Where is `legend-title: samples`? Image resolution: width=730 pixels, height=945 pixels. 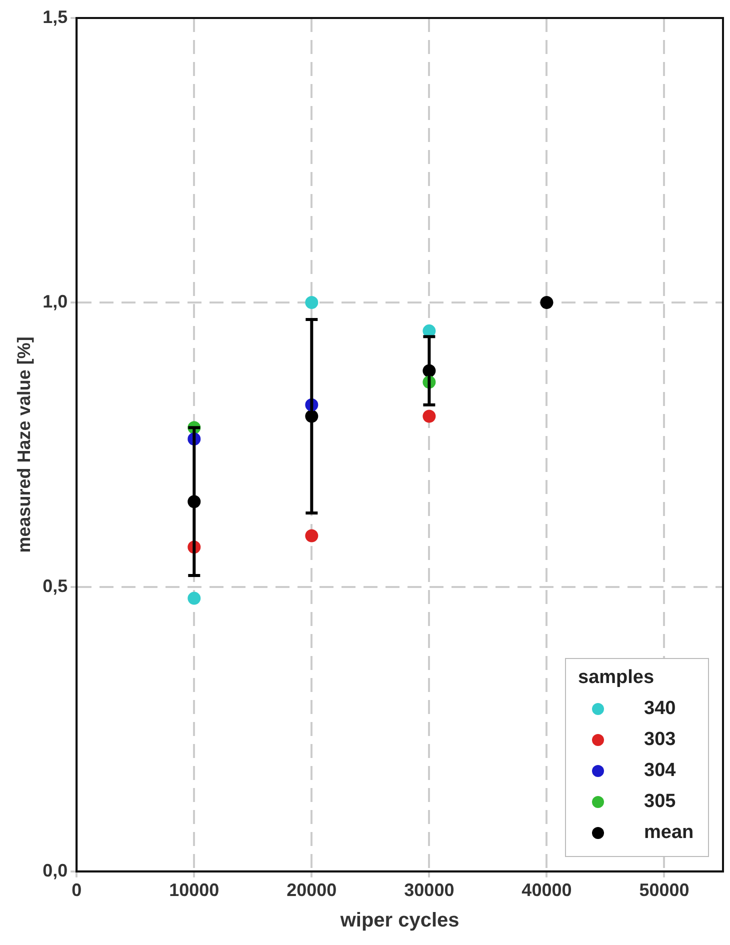
legend-title: samples is located at coordinates (617, 678).